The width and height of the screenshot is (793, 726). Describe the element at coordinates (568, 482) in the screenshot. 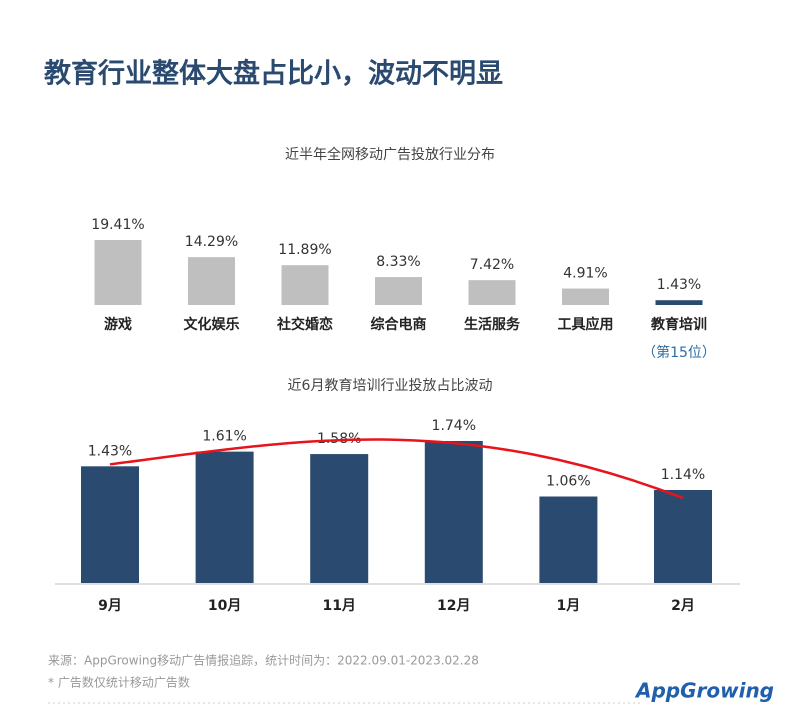

I see `value-label: 1.06%` at that location.